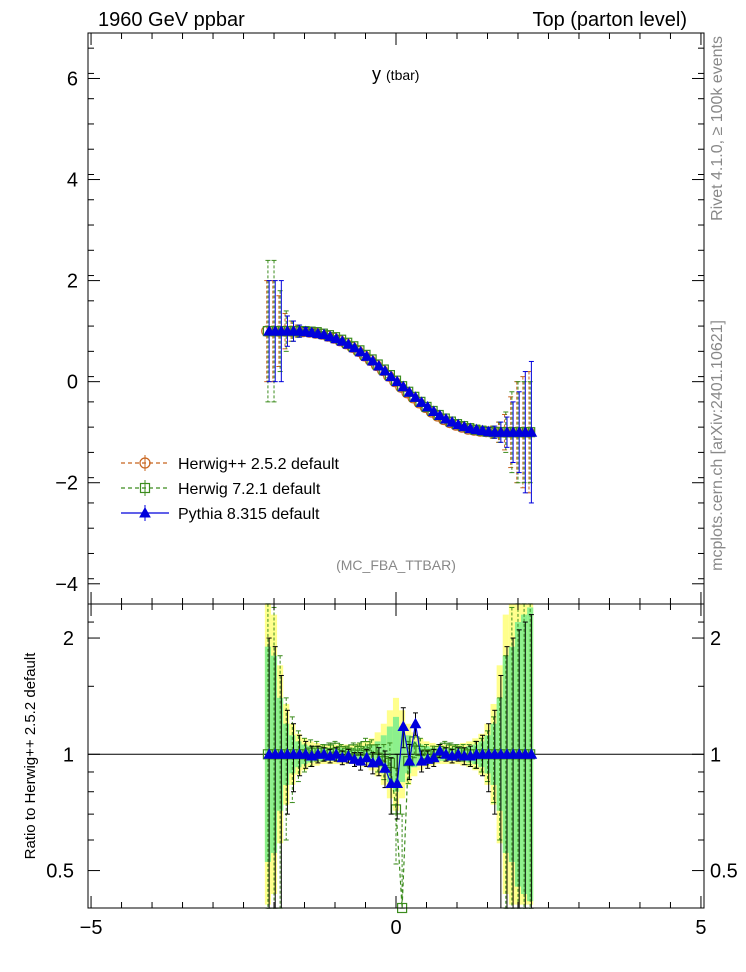 Image resolution: width=746 pixels, height=972 pixels. What do you see at coordinates (395, 928) in the screenshot?
I see `ratio-x-tick-label: 0` at bounding box center [395, 928].